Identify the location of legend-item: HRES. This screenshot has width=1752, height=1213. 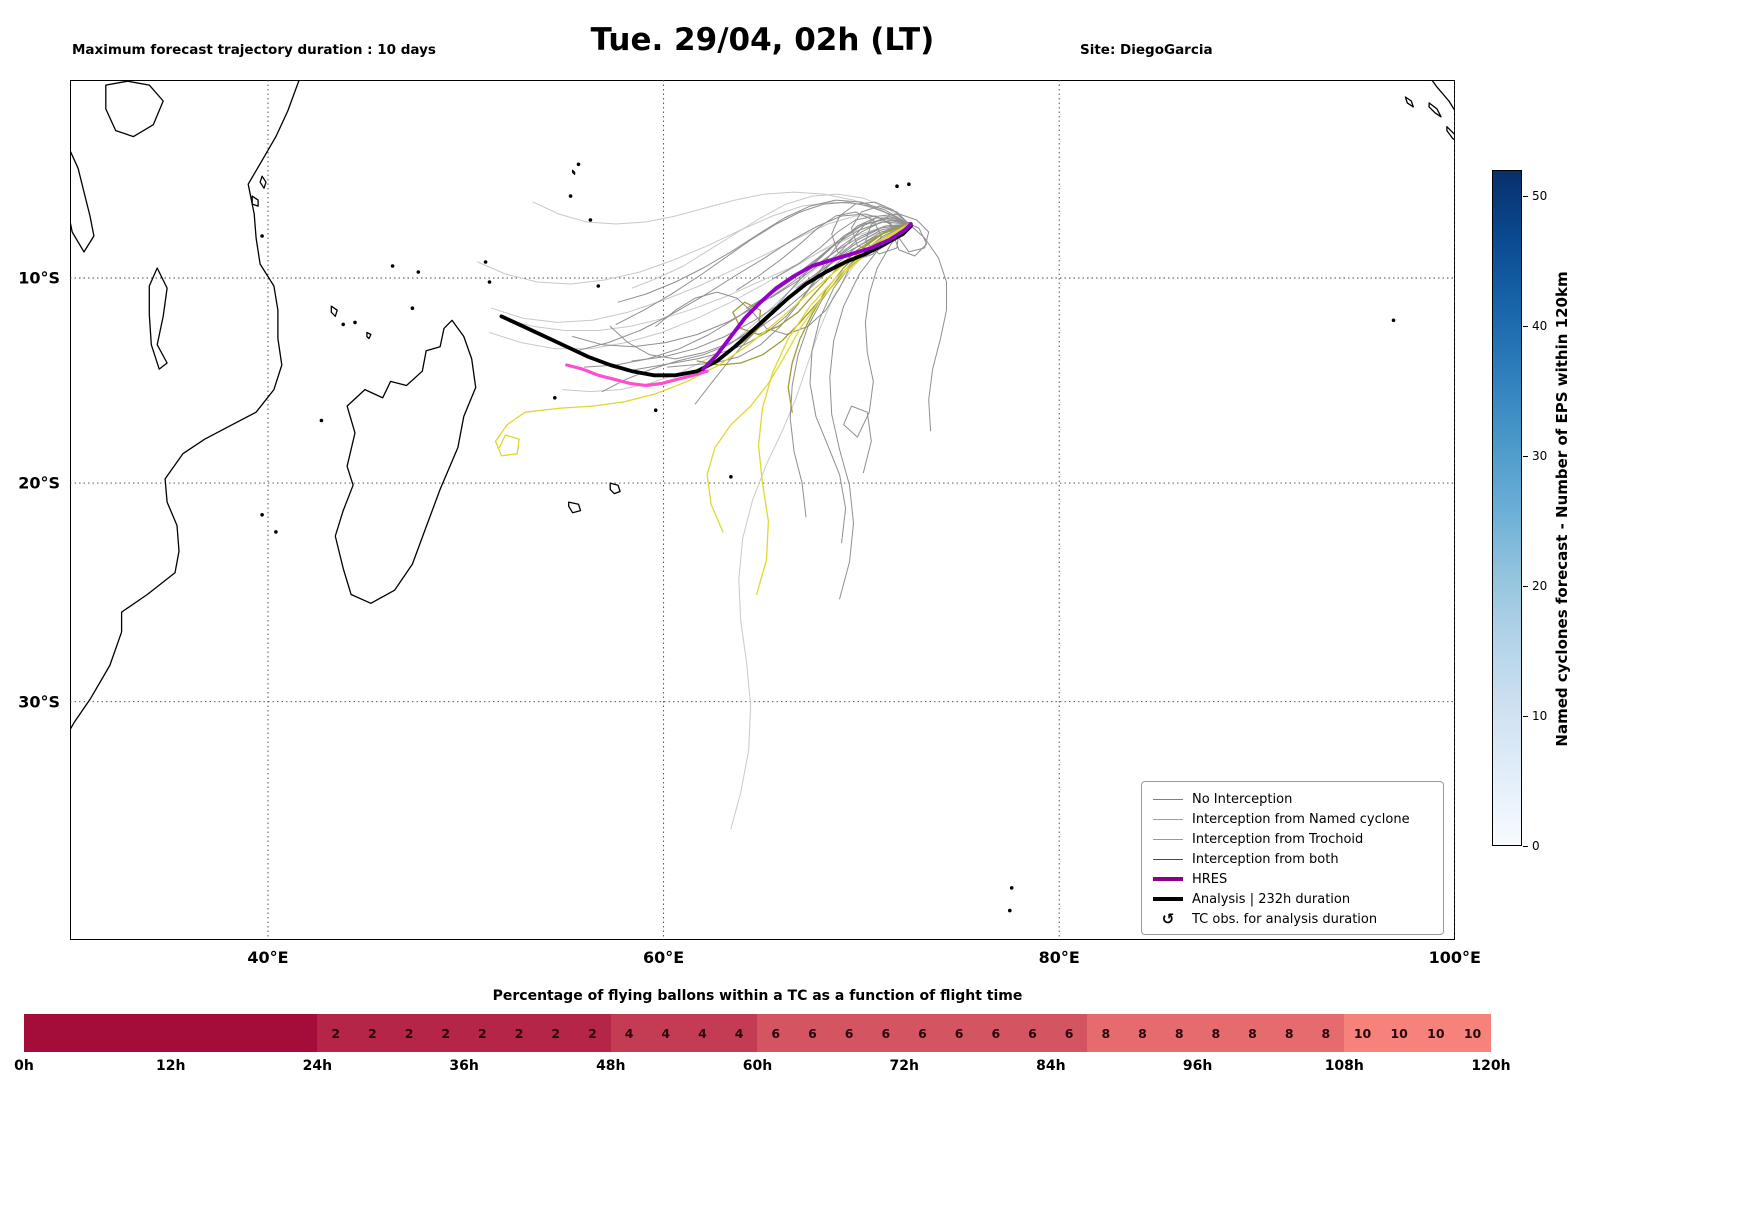
(1292, 879).